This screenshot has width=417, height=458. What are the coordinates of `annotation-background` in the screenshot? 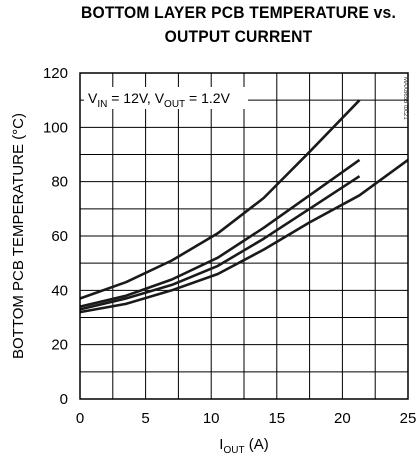 It's located at (166, 98).